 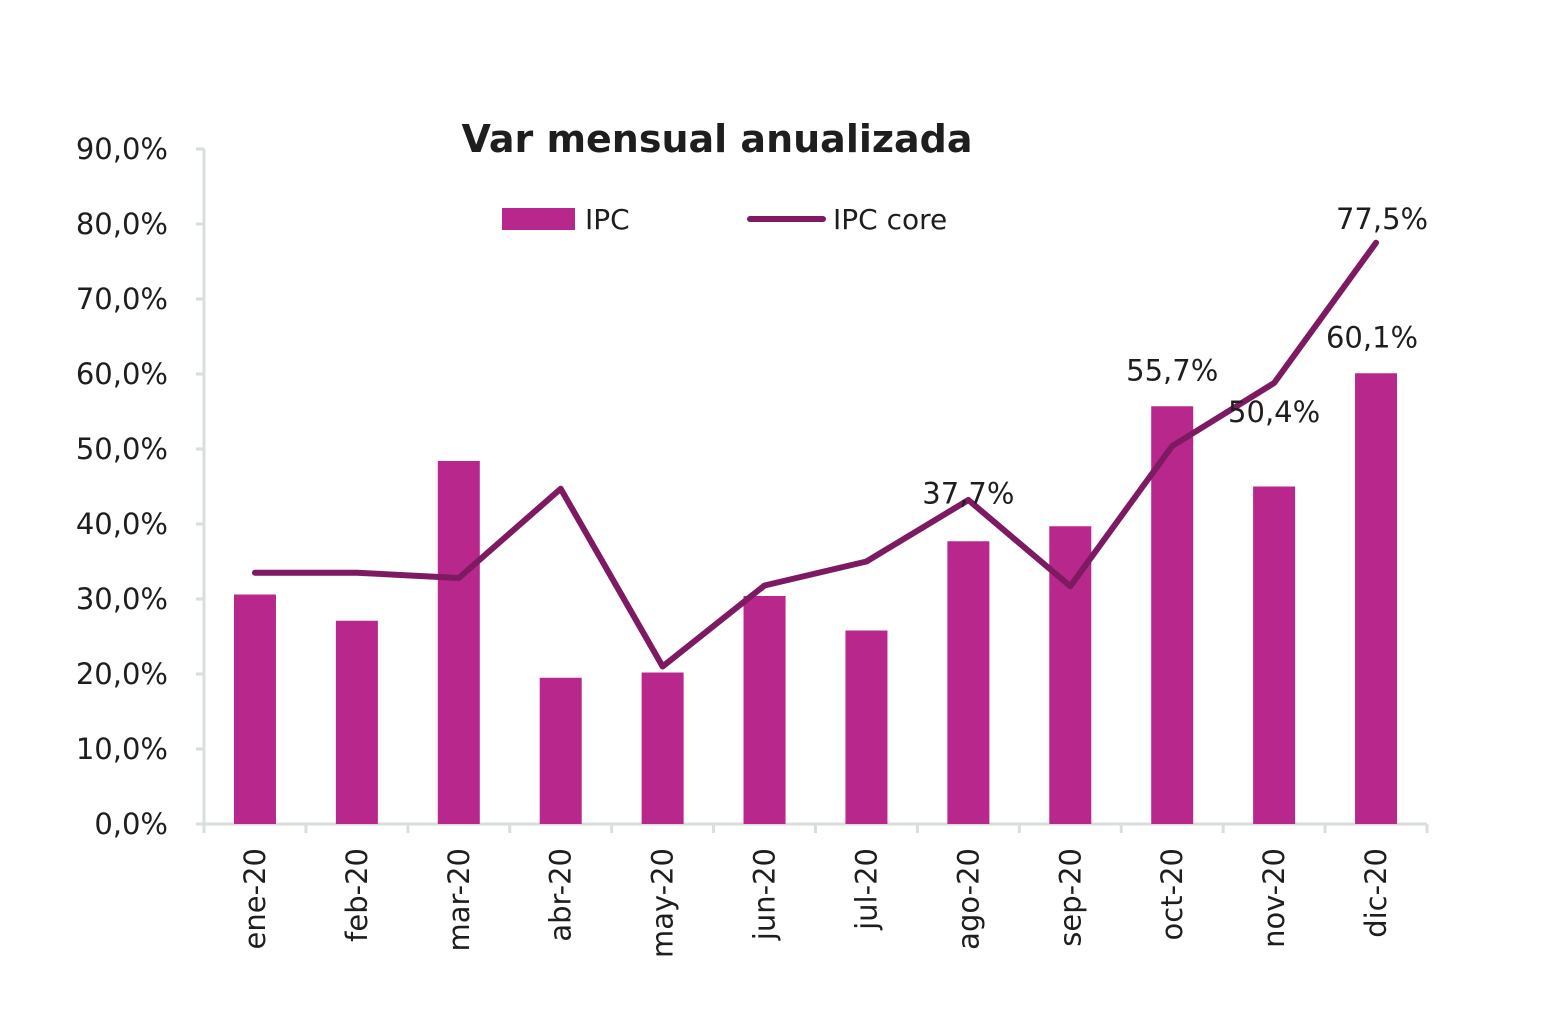 What do you see at coordinates (561, 895) in the screenshot?
I see `x-tick-label: abr-20` at bounding box center [561, 895].